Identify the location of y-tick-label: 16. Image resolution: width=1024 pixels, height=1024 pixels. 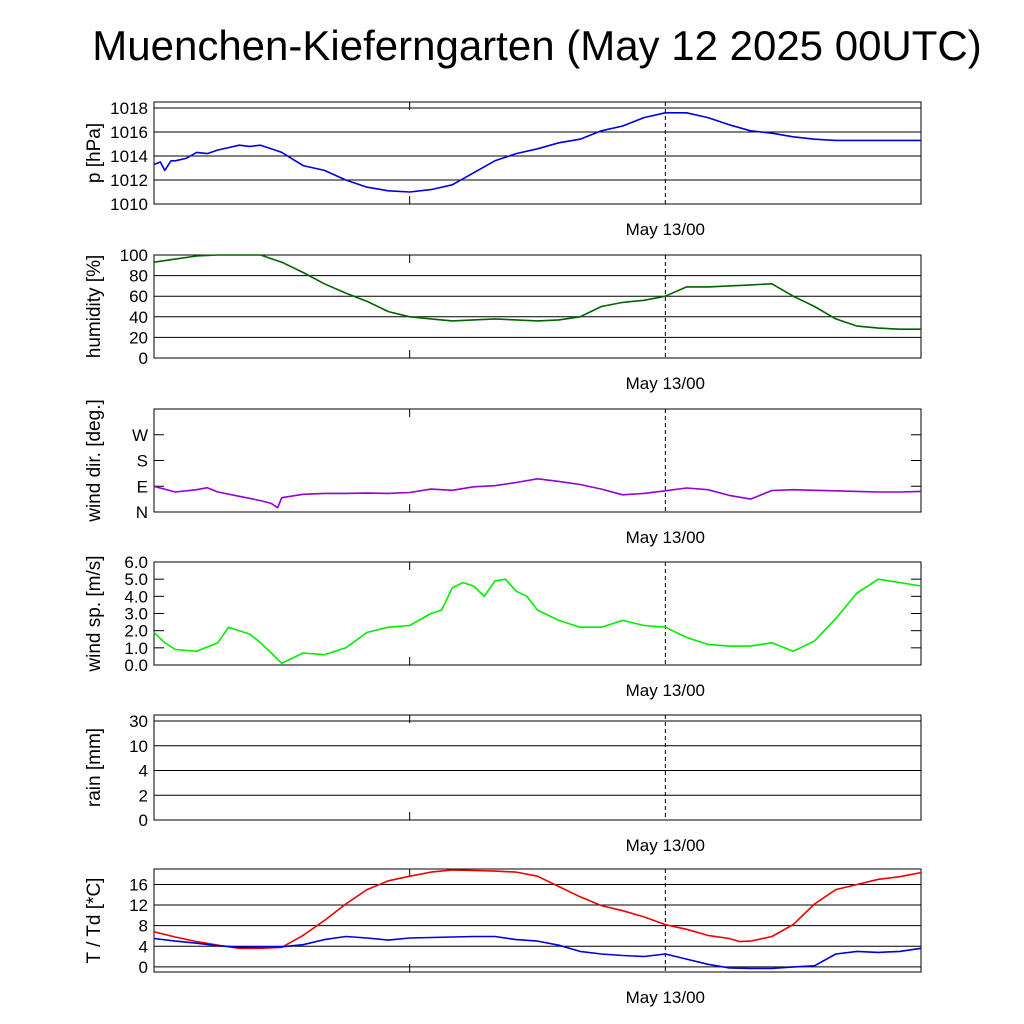
(138, 884).